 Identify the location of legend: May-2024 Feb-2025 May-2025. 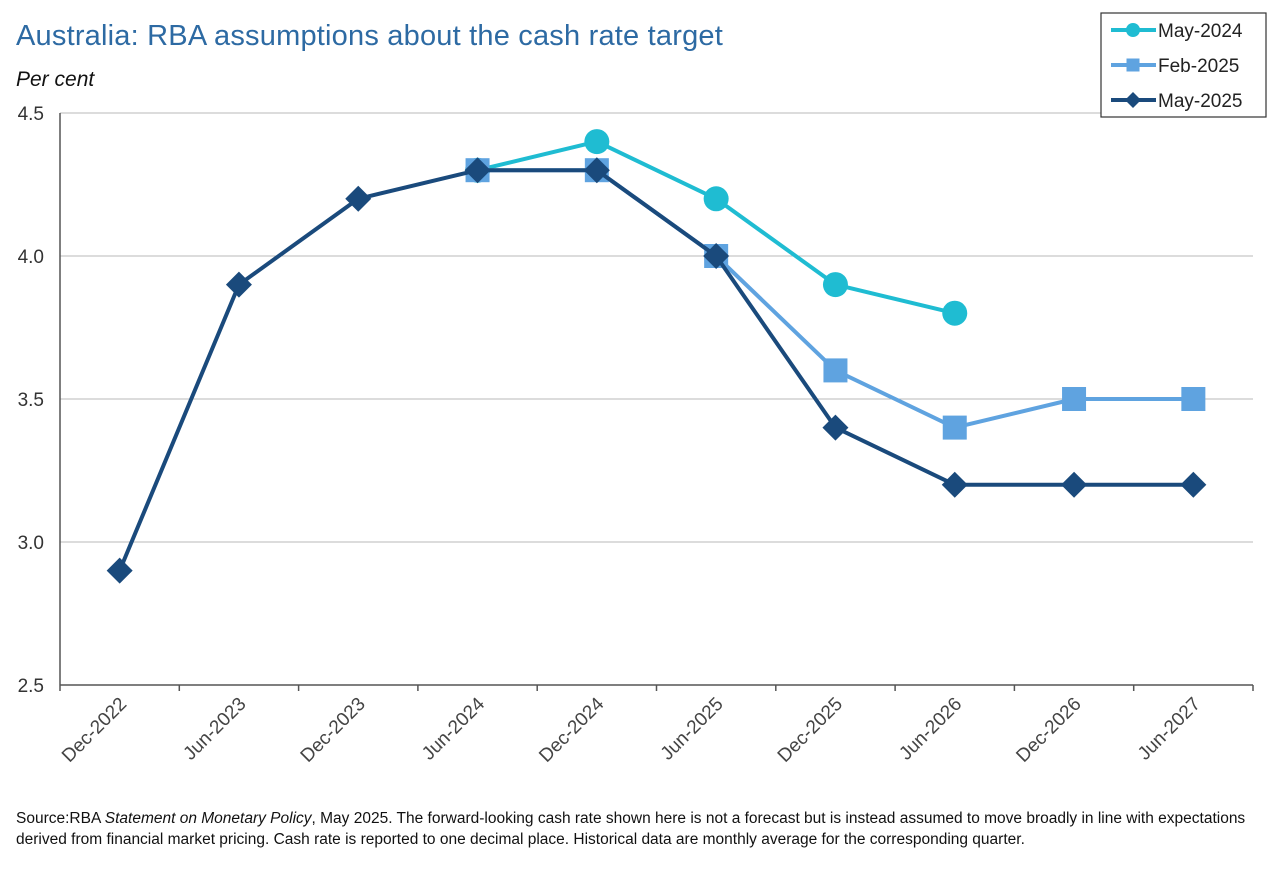
(1183, 65).